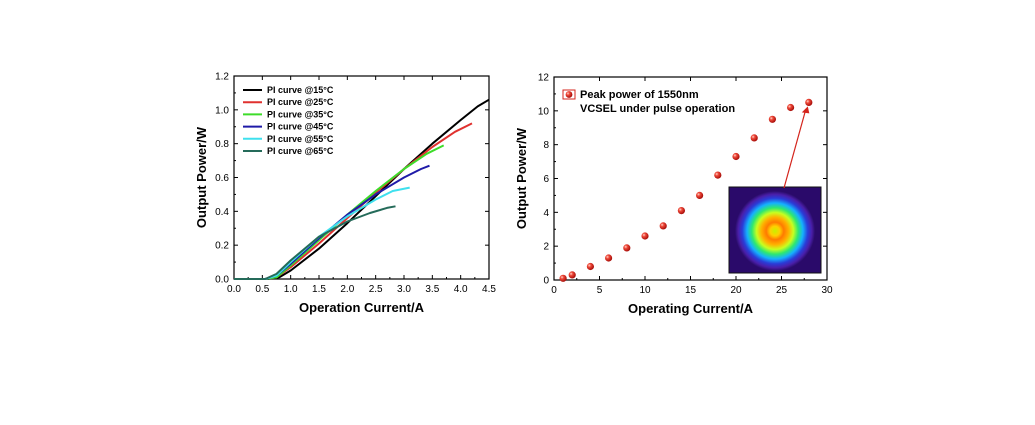 The width and height of the screenshot is (1035, 425). What do you see at coordinates (291, 289) in the screenshot?
I see `x-tick-label: 1.0` at bounding box center [291, 289].